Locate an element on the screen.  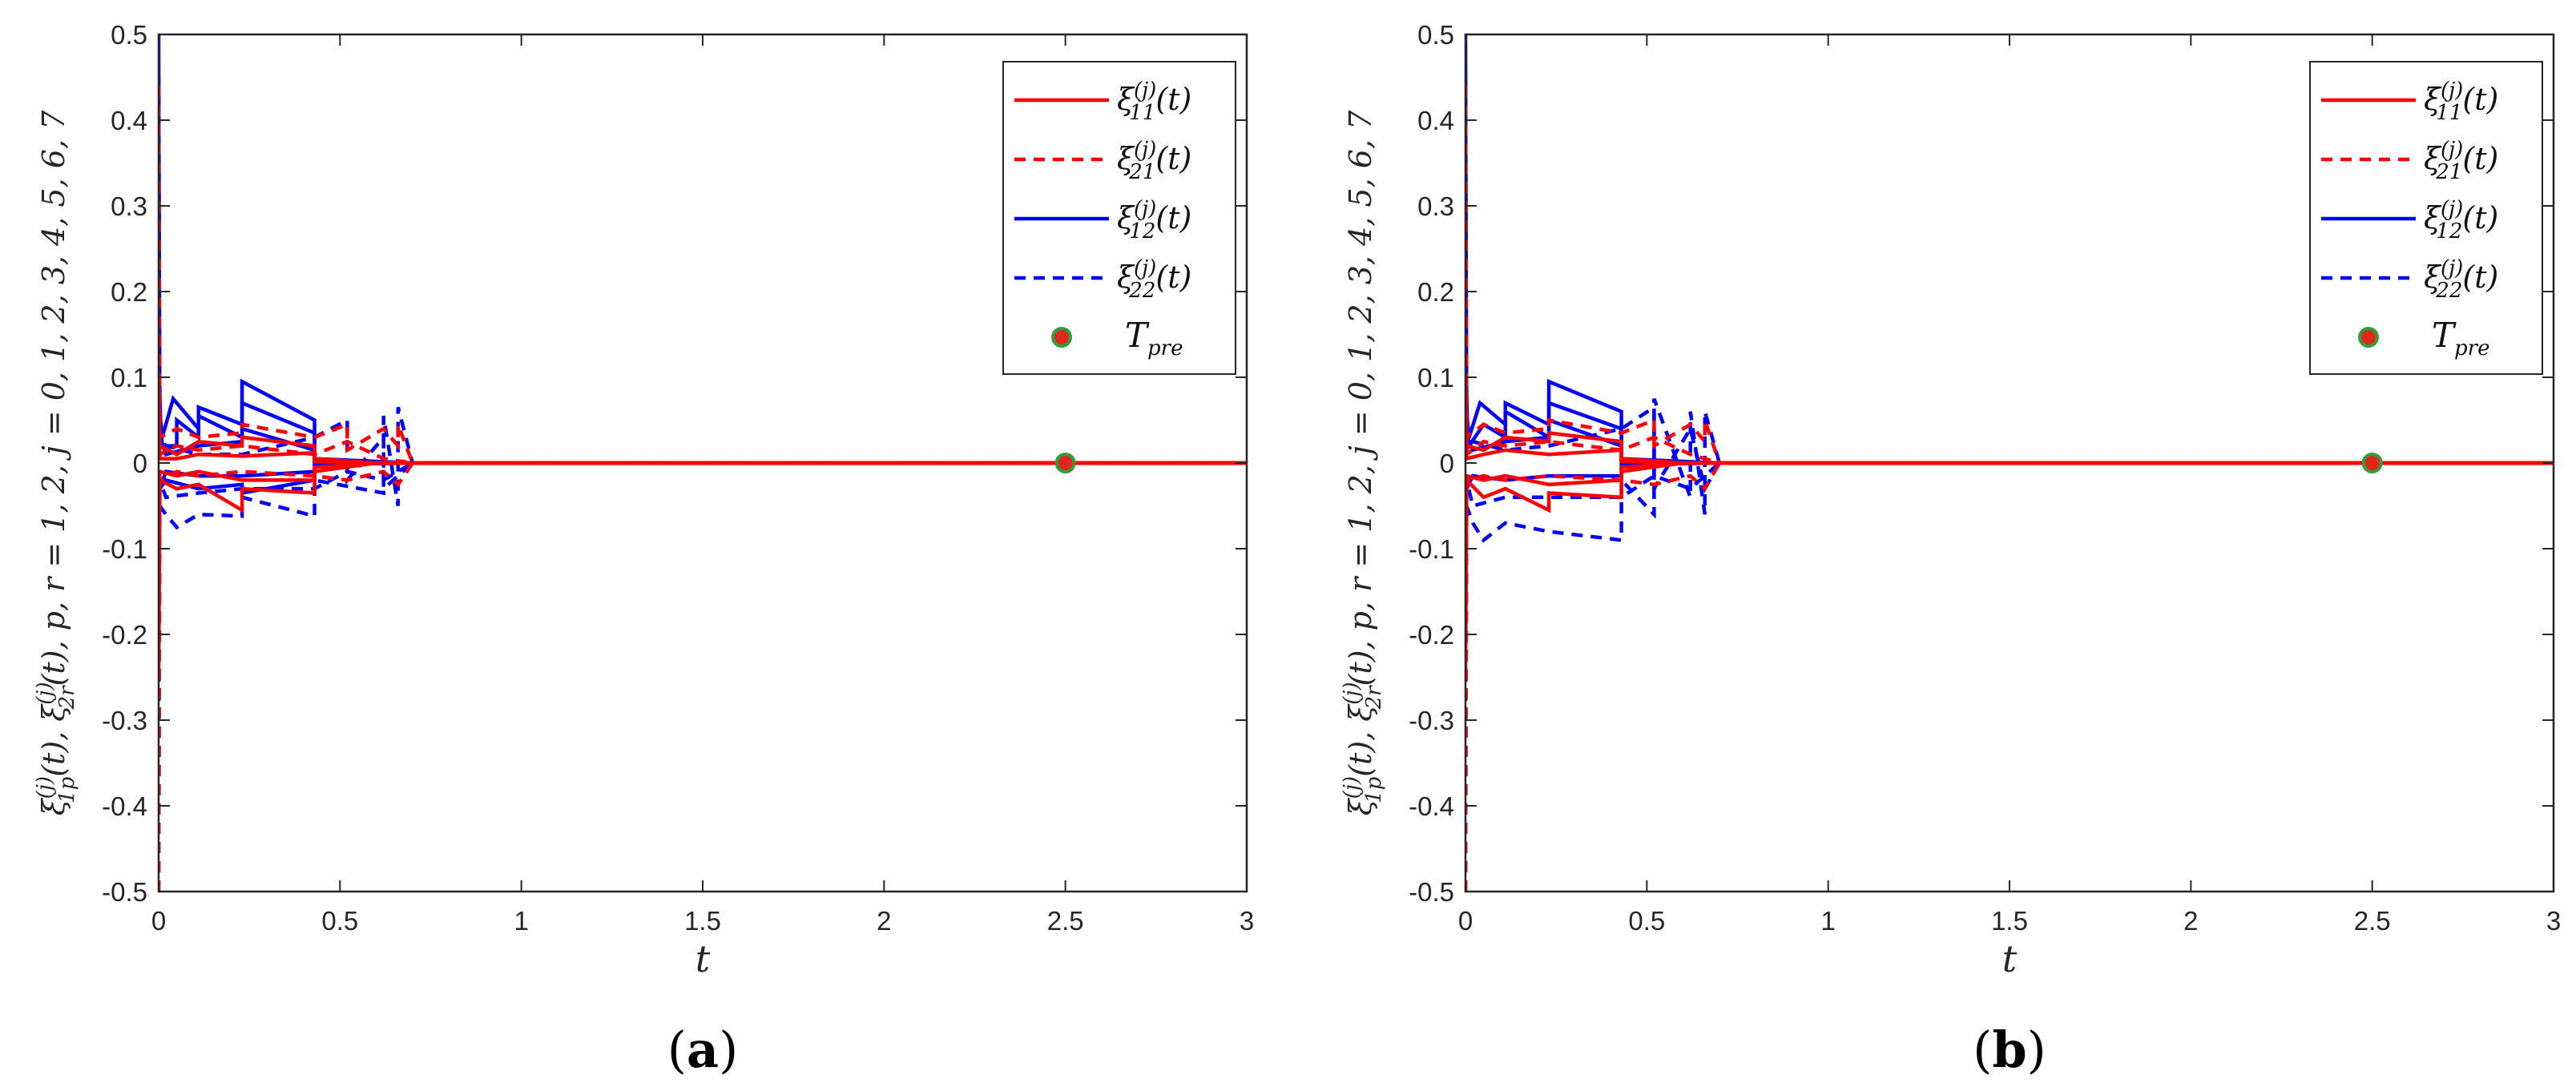
panel-label: (b) is located at coordinates (2009, 1050).